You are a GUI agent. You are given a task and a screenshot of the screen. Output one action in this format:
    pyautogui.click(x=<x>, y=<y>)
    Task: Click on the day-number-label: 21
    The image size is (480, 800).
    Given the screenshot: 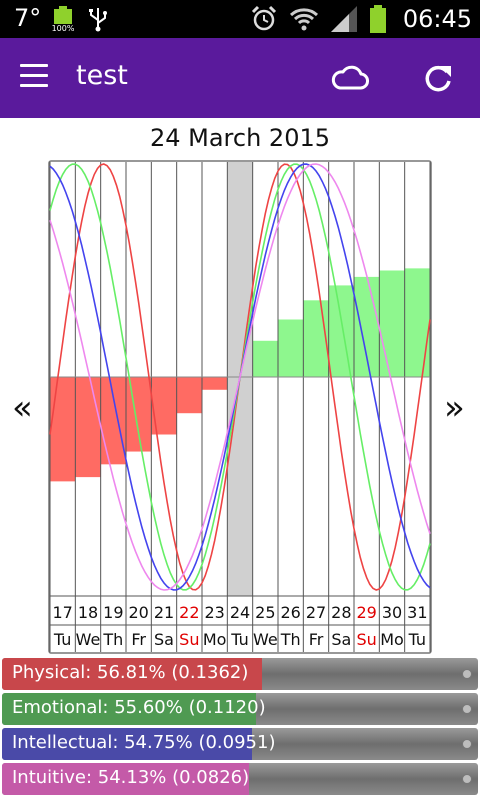 What is the action you would take?
    pyautogui.click(x=164, y=612)
    